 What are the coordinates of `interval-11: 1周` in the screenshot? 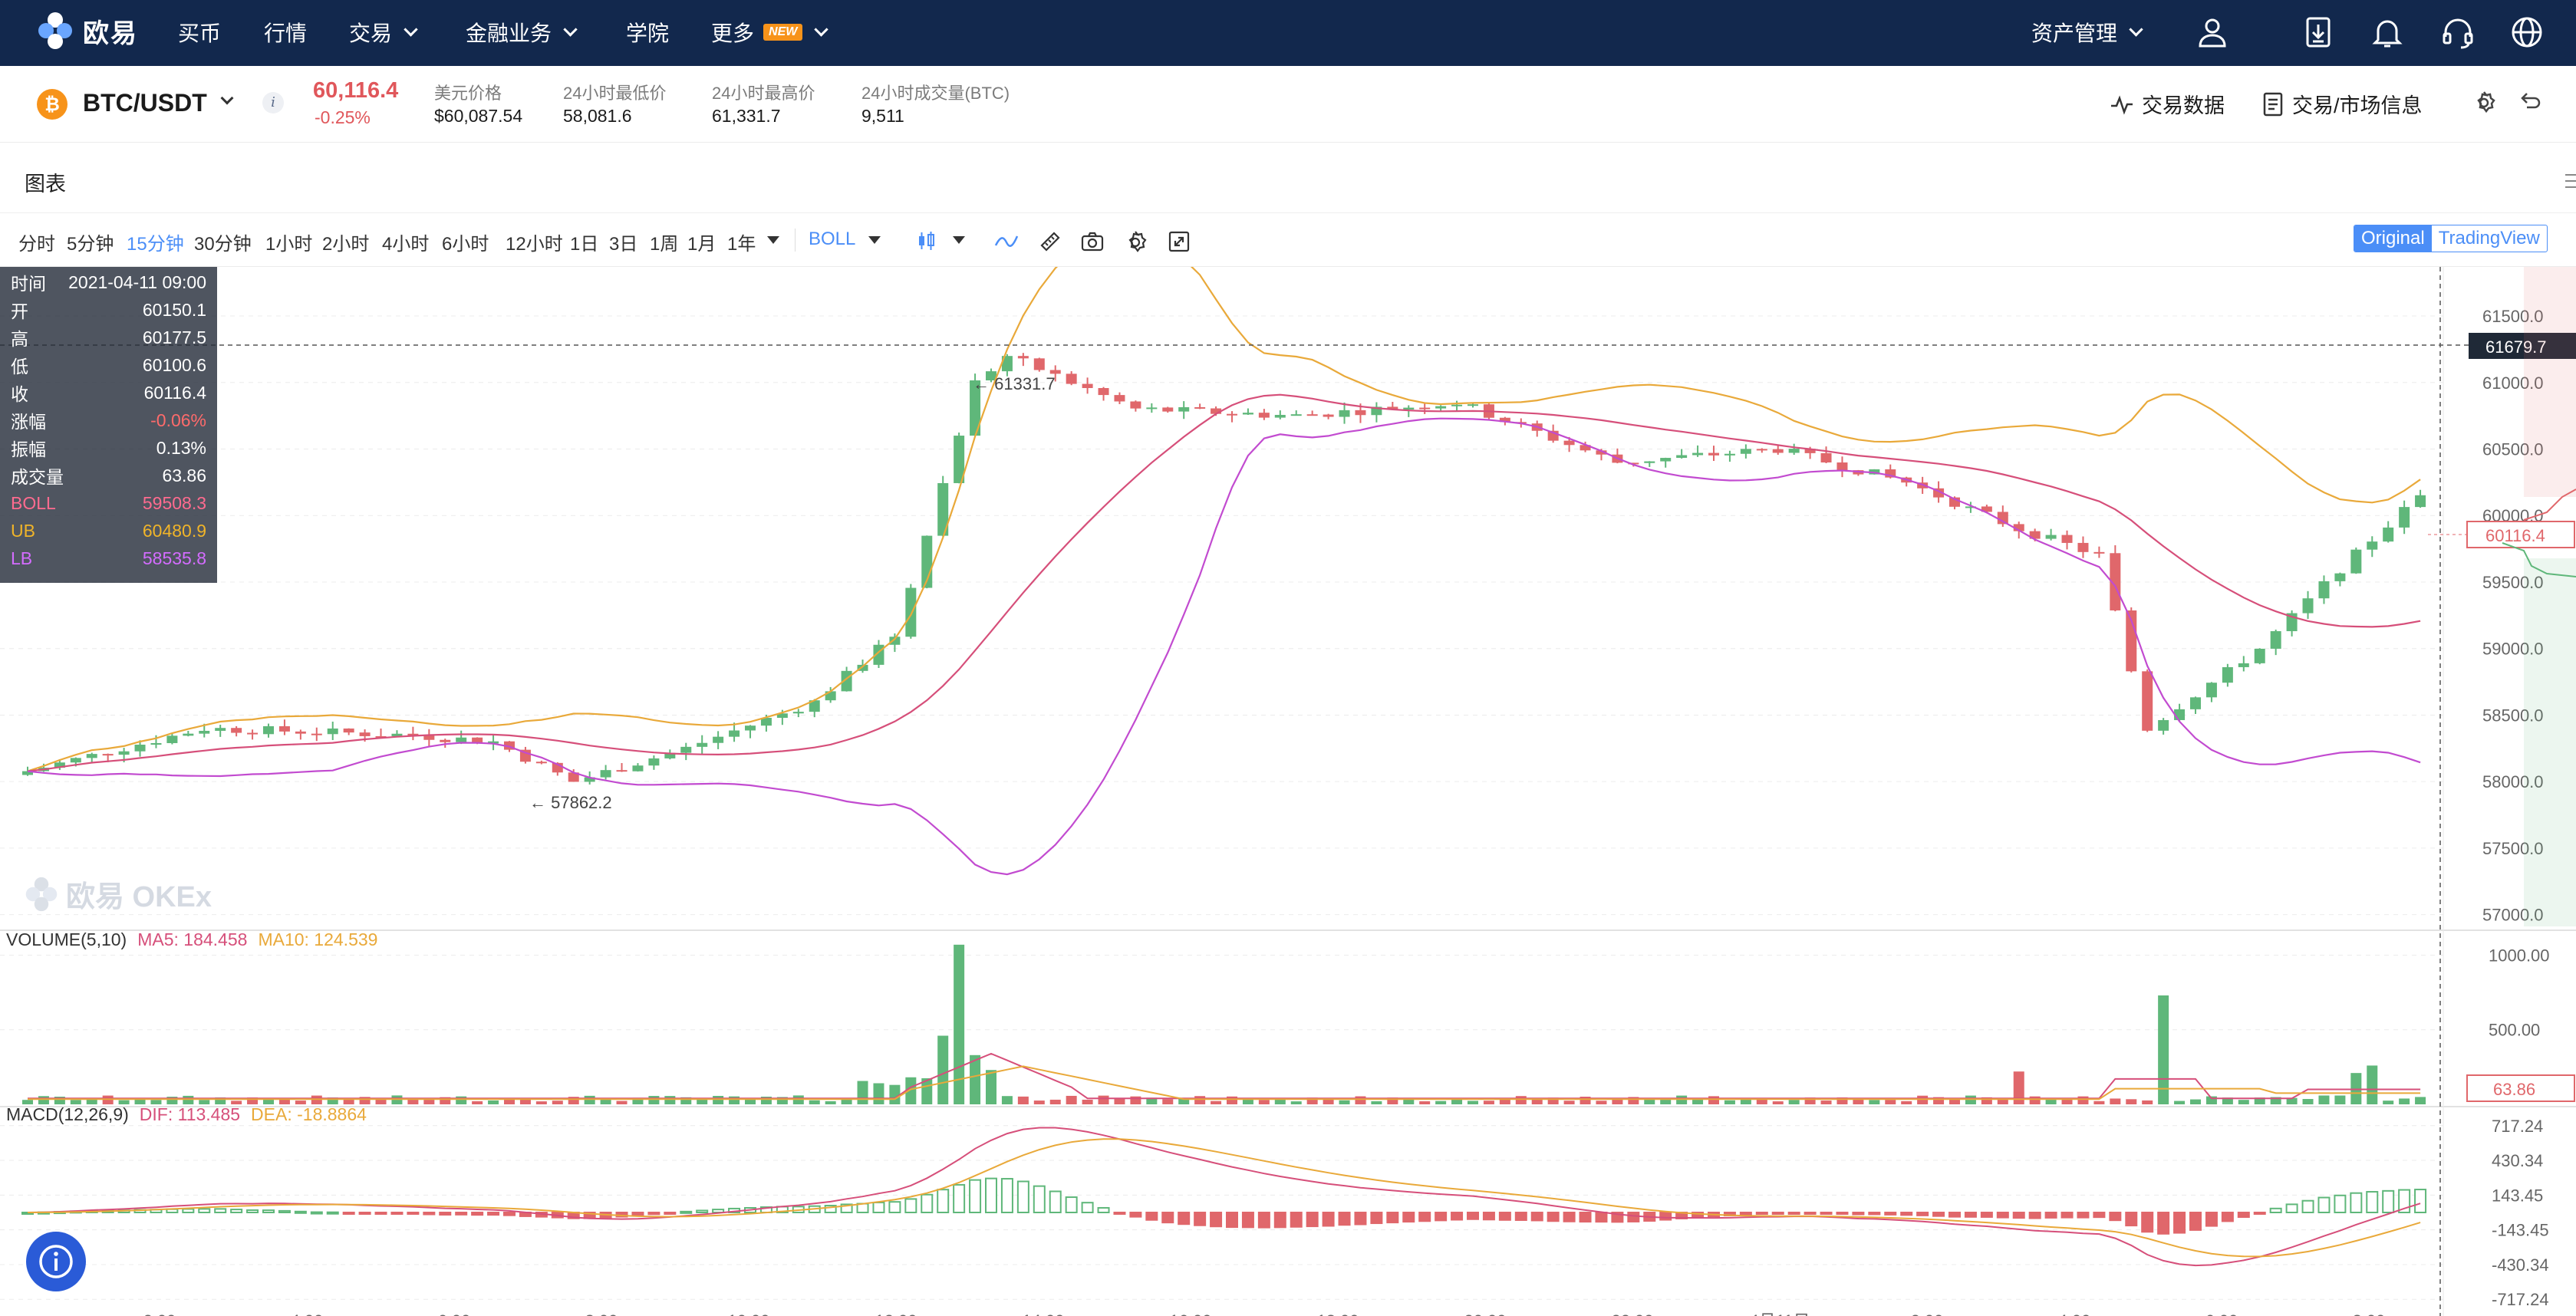 It's located at (664, 244).